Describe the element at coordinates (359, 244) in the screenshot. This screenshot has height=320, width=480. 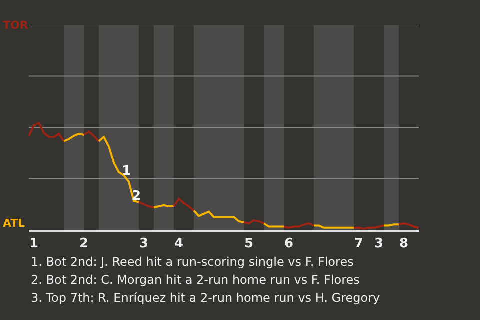
I see `x-tick-label: 7` at that location.